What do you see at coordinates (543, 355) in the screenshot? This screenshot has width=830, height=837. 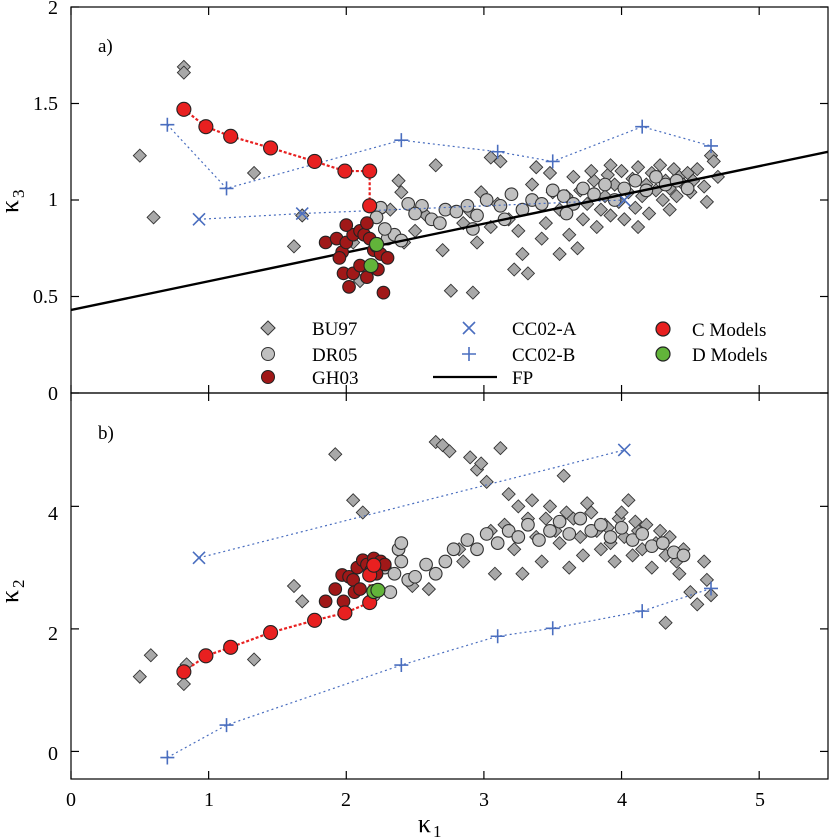 I see `legend-label-cc02b: CC02-B` at bounding box center [543, 355].